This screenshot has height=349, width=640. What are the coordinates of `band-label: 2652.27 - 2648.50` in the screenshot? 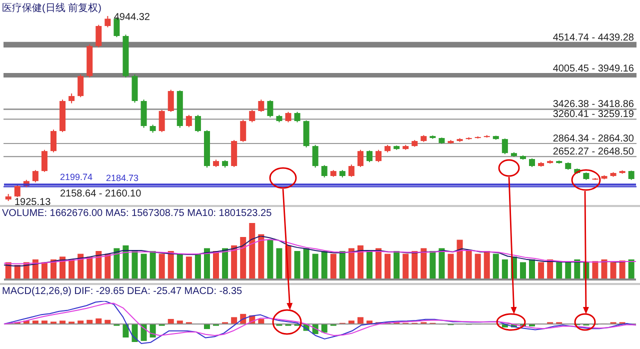 It's located at (593, 152).